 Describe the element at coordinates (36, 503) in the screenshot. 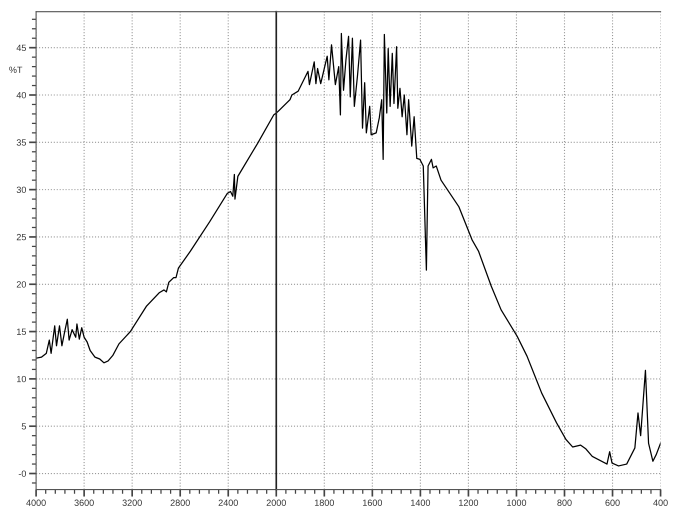

I see `x-tick-label: 4000` at that location.